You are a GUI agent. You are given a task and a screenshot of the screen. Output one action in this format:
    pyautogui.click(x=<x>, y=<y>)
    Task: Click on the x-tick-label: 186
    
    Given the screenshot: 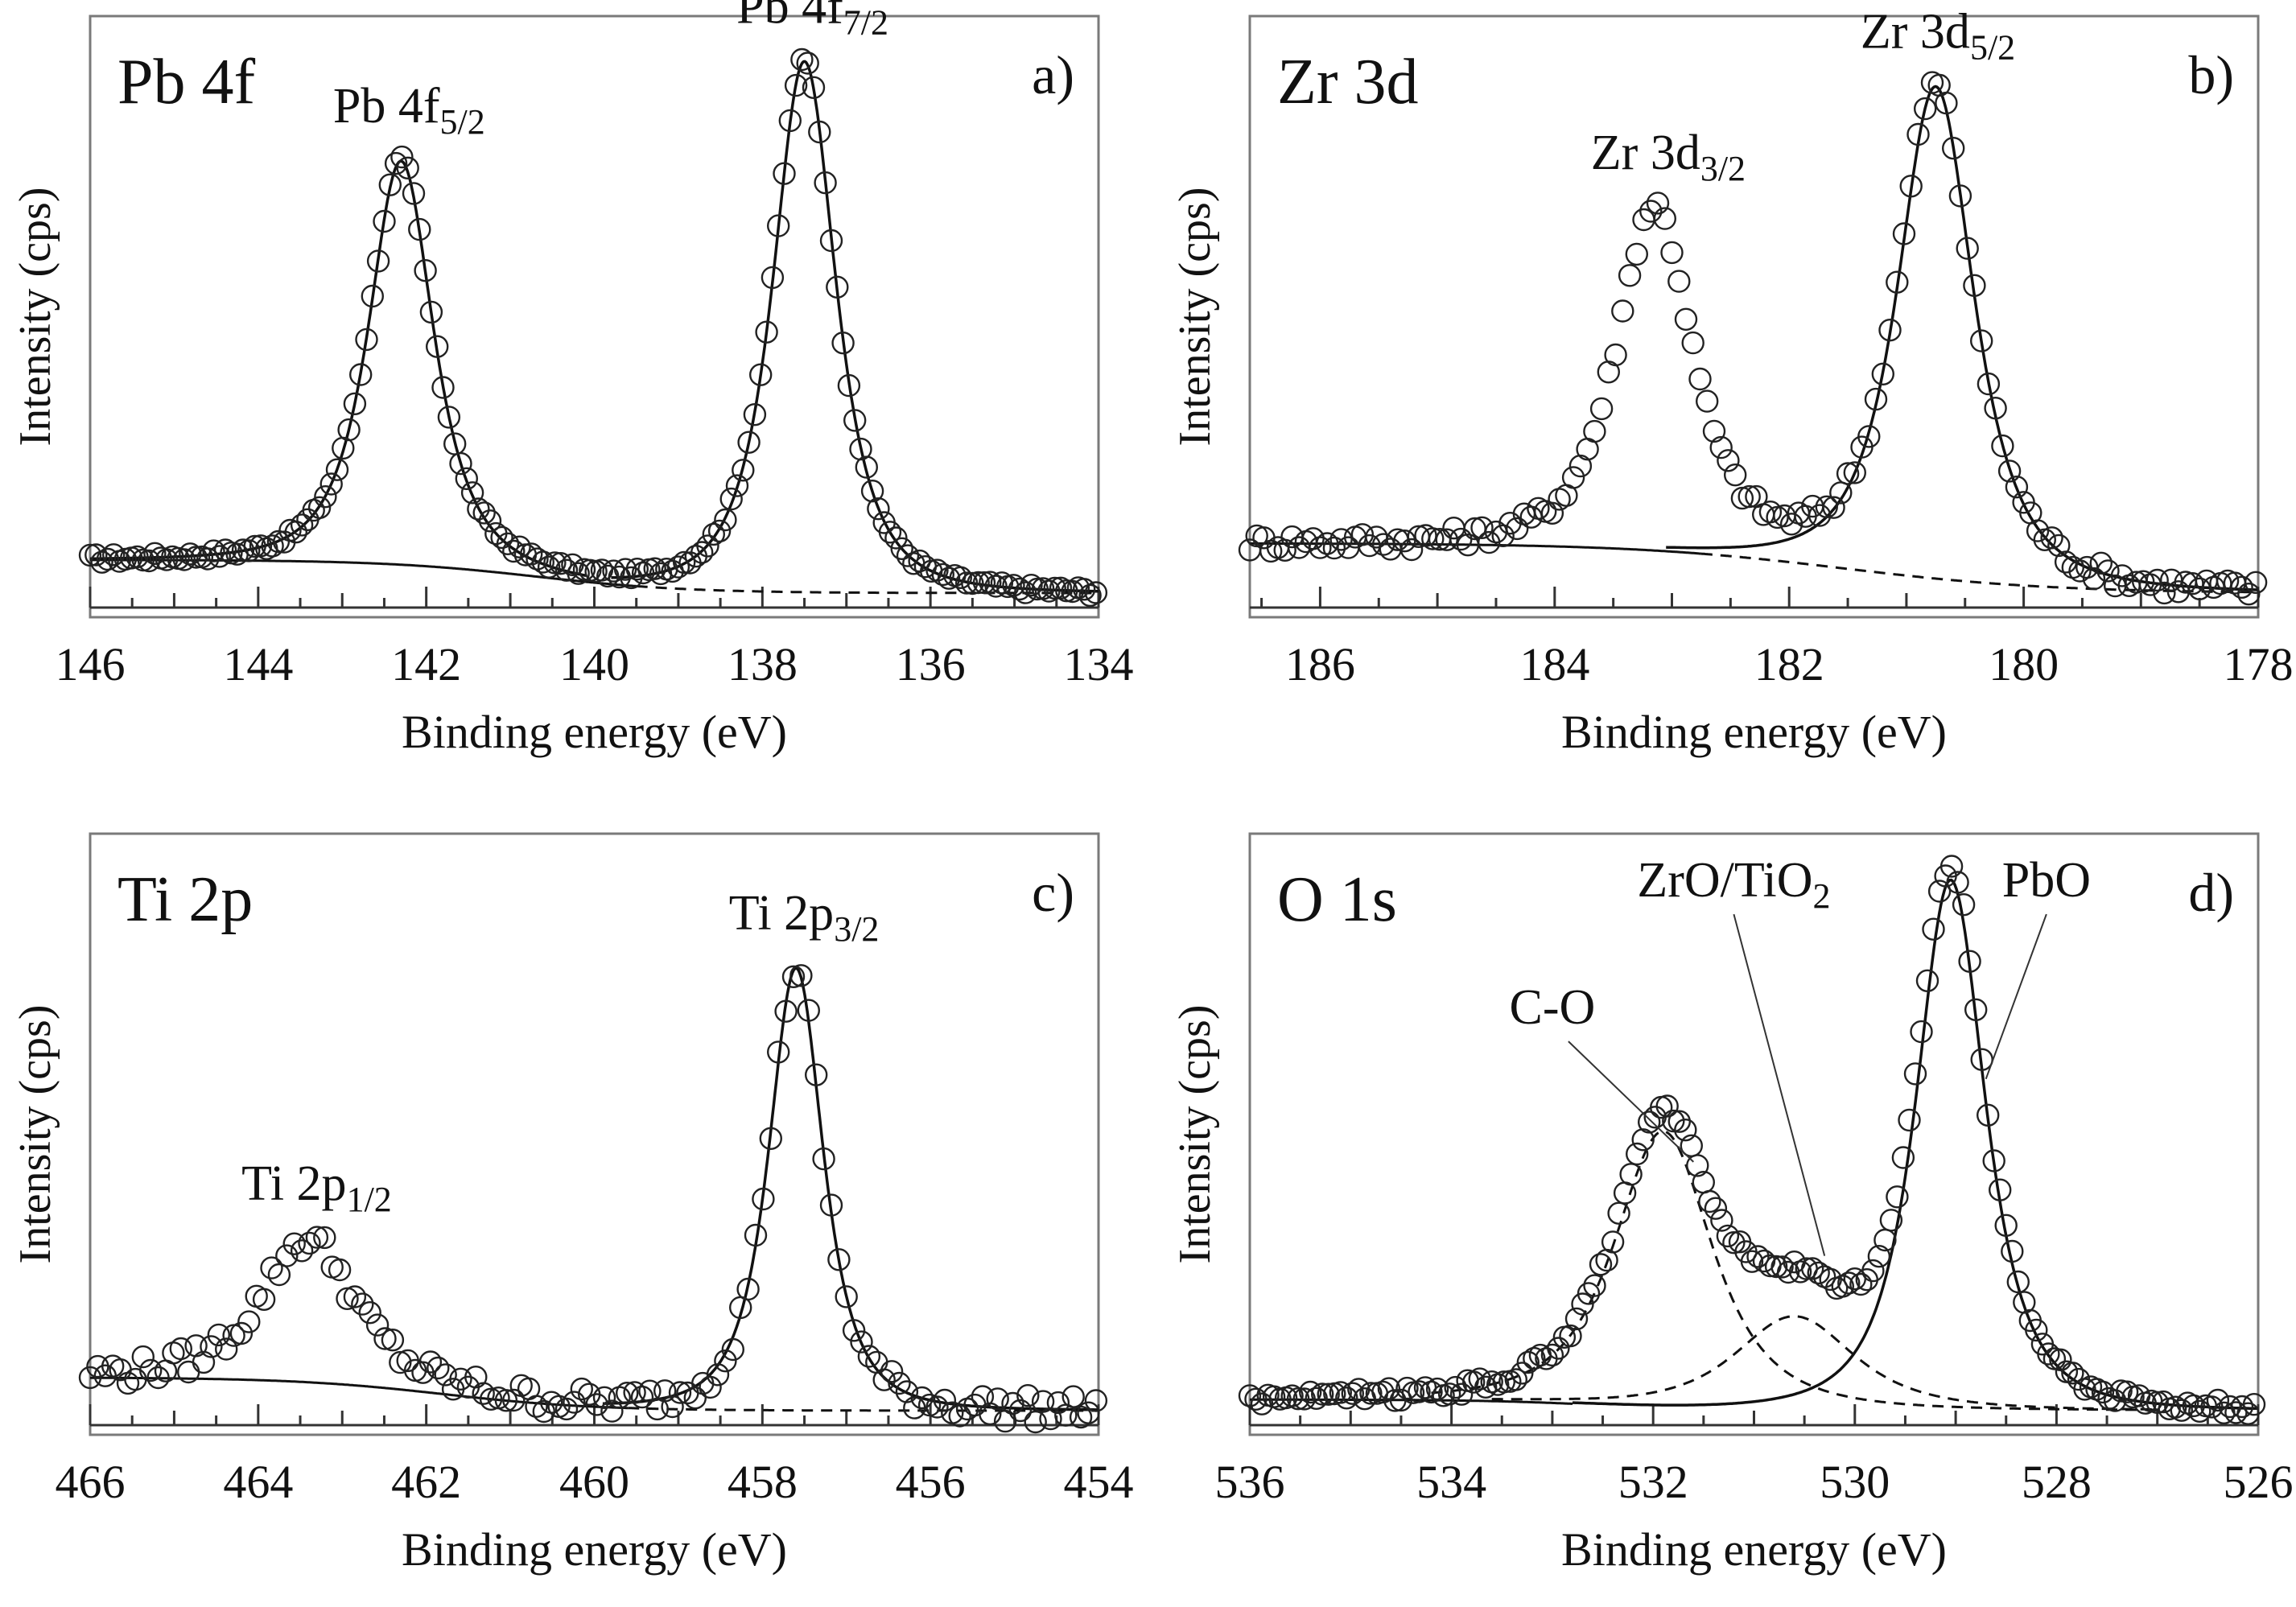 What is the action you would take?
    pyautogui.click(x=1320, y=664)
    